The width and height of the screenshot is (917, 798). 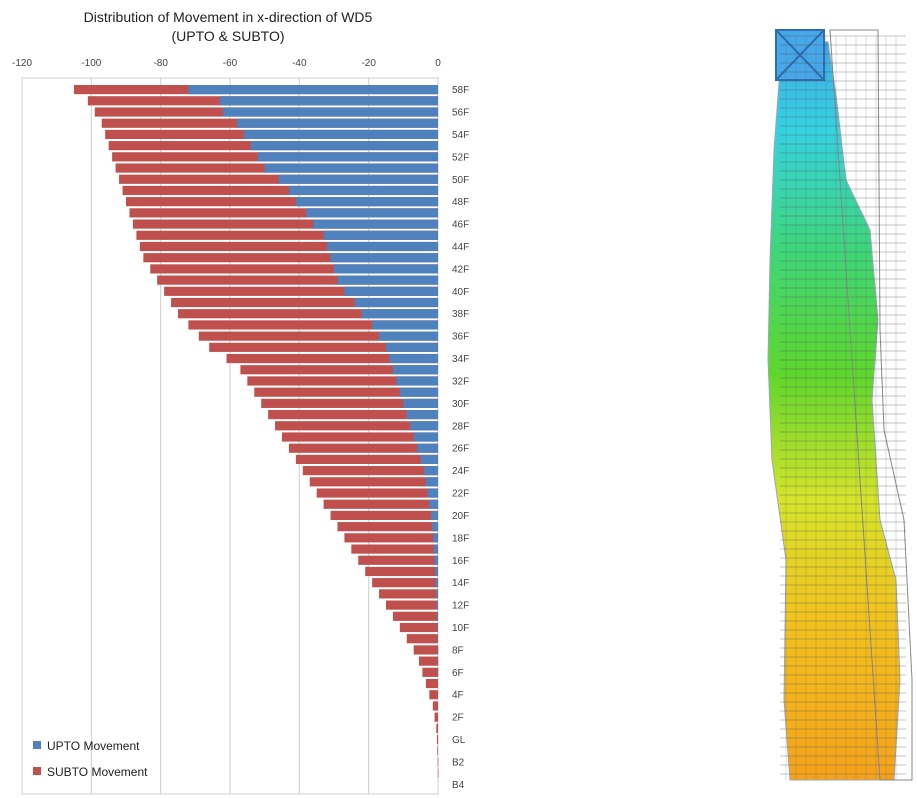 What do you see at coordinates (37, 745) in the screenshot?
I see `legend-swatch-upto` at bounding box center [37, 745].